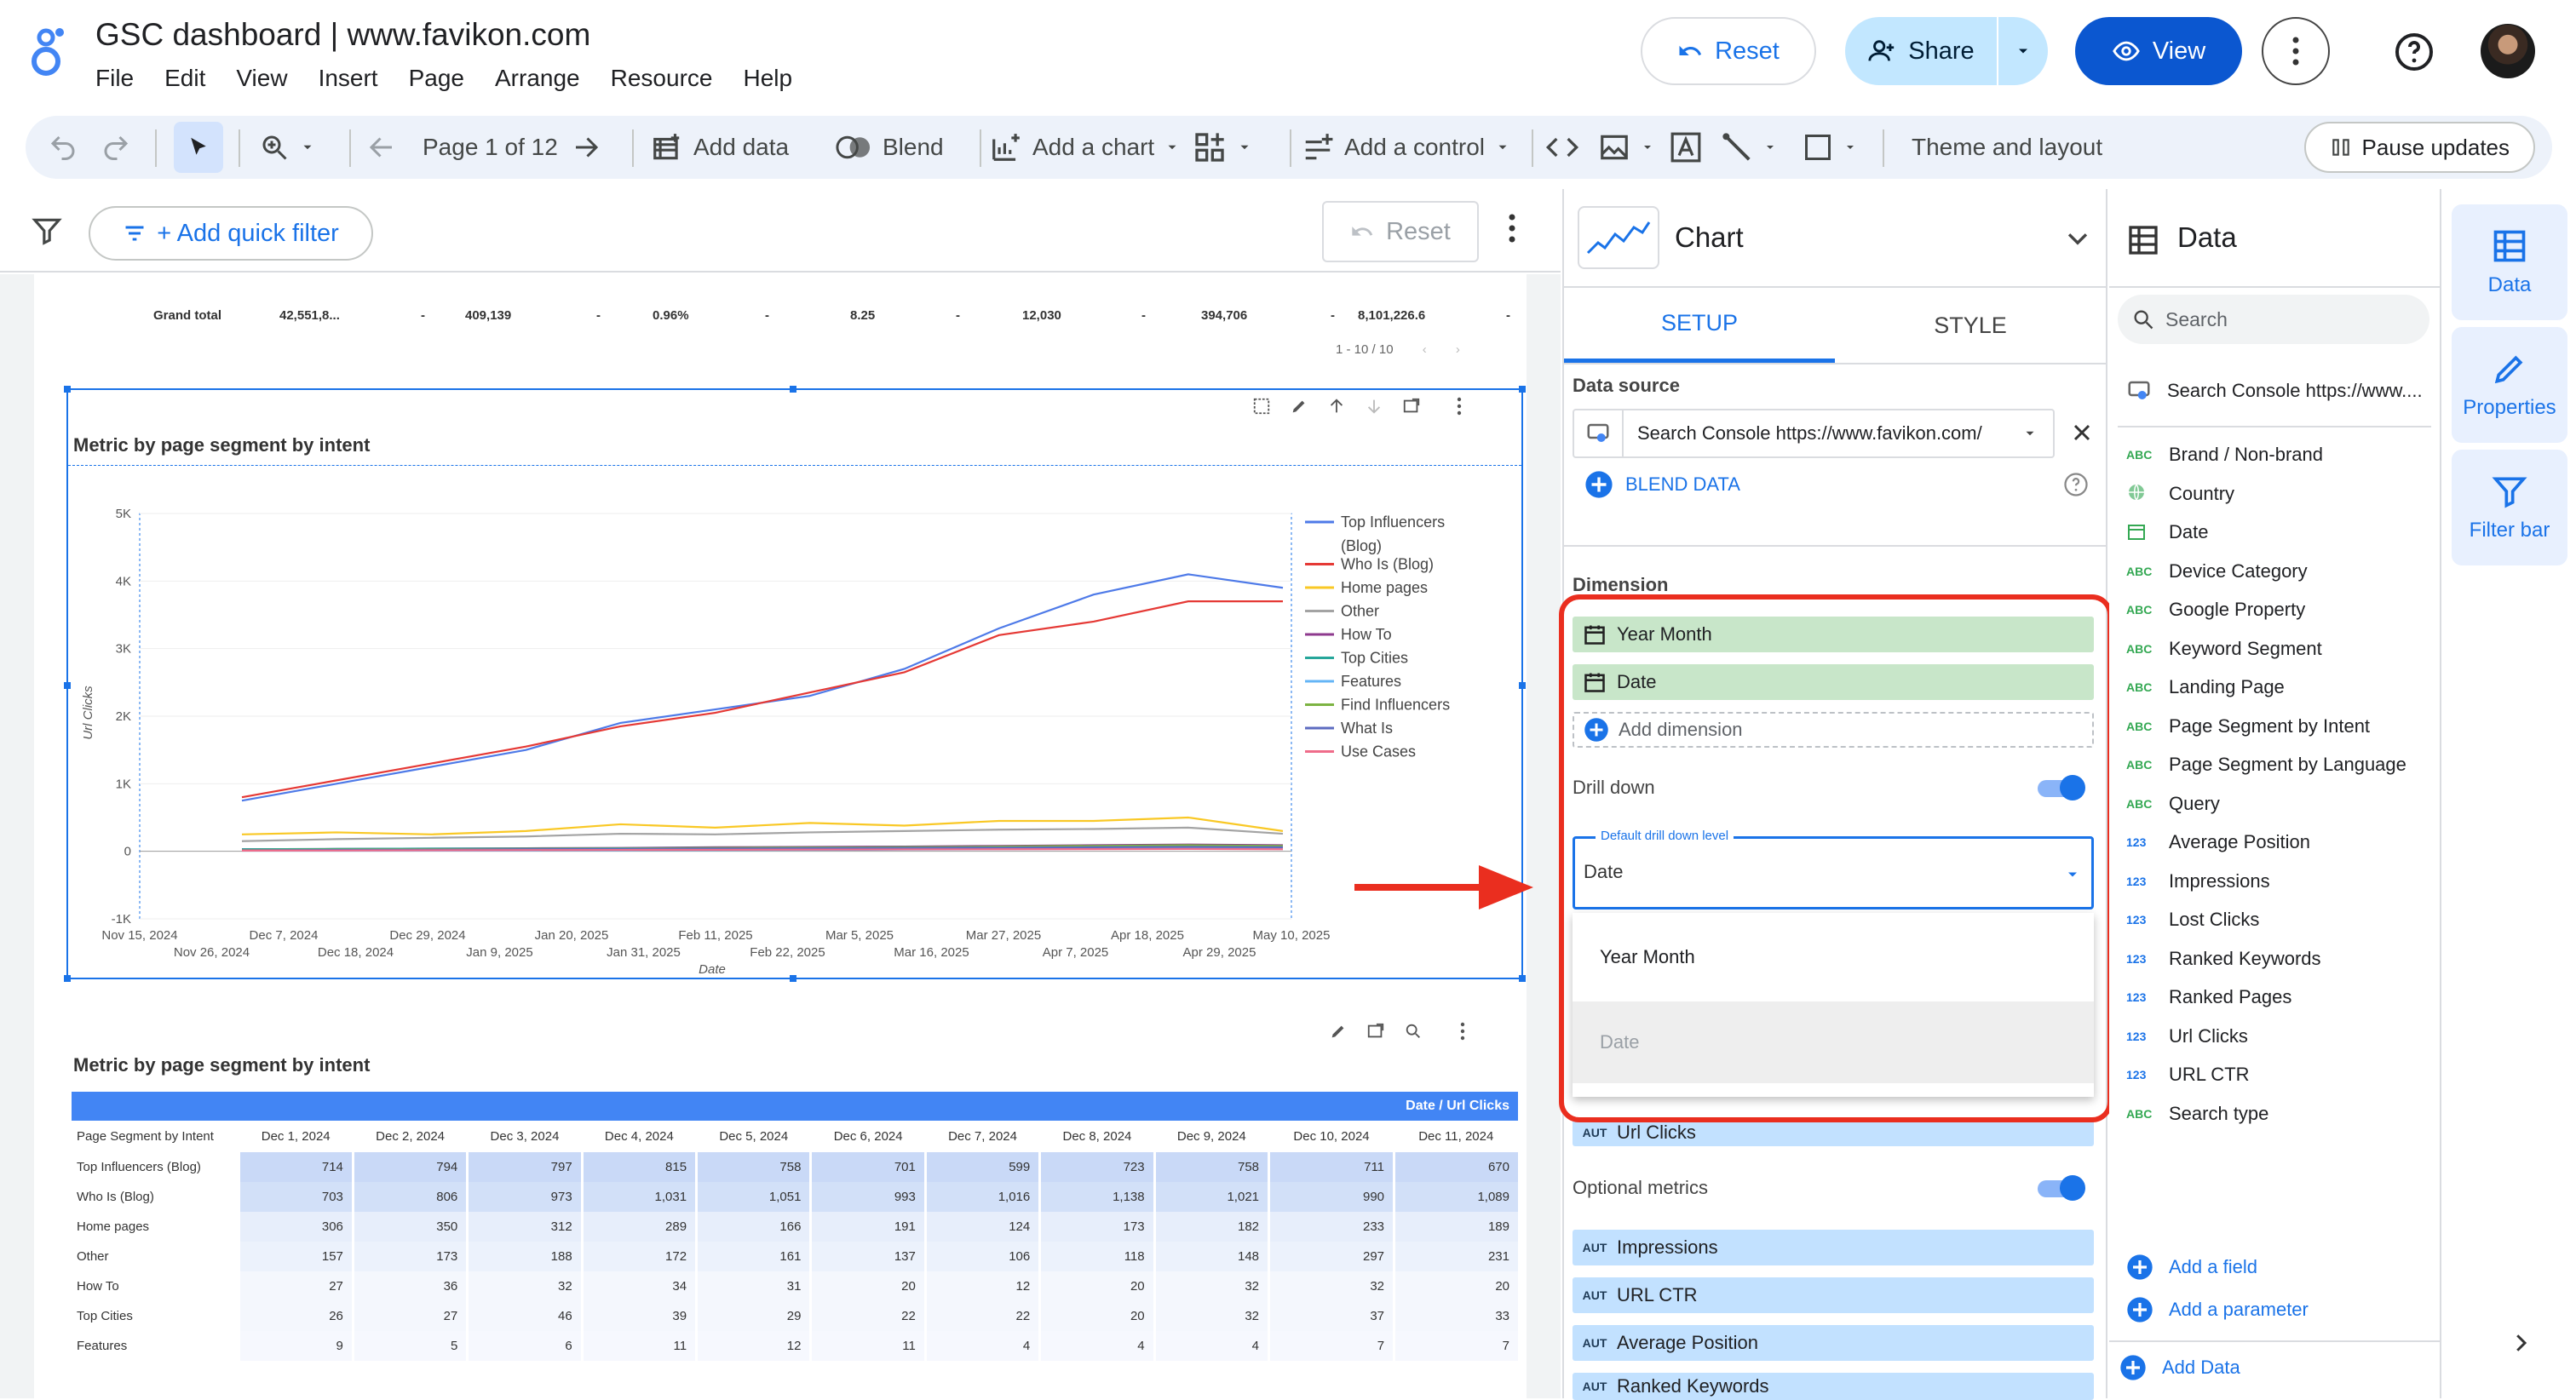 Image resolution: width=2576 pixels, height=1400 pixels. What do you see at coordinates (661, 78) in the screenshot?
I see `menu-resource: Resource` at bounding box center [661, 78].